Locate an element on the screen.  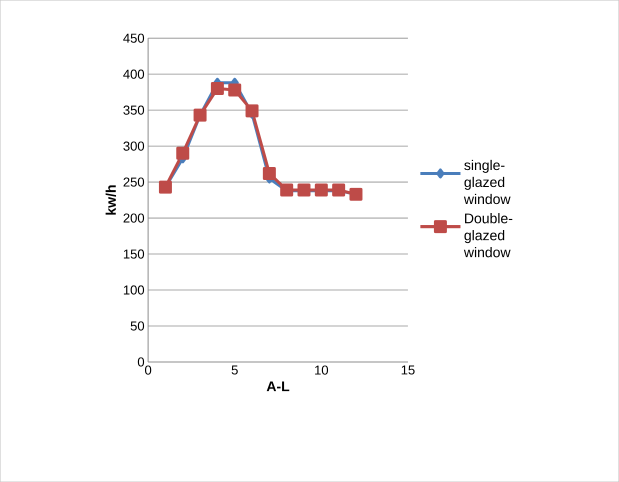
x-axis-title: A-L is located at coordinates (278, 387).